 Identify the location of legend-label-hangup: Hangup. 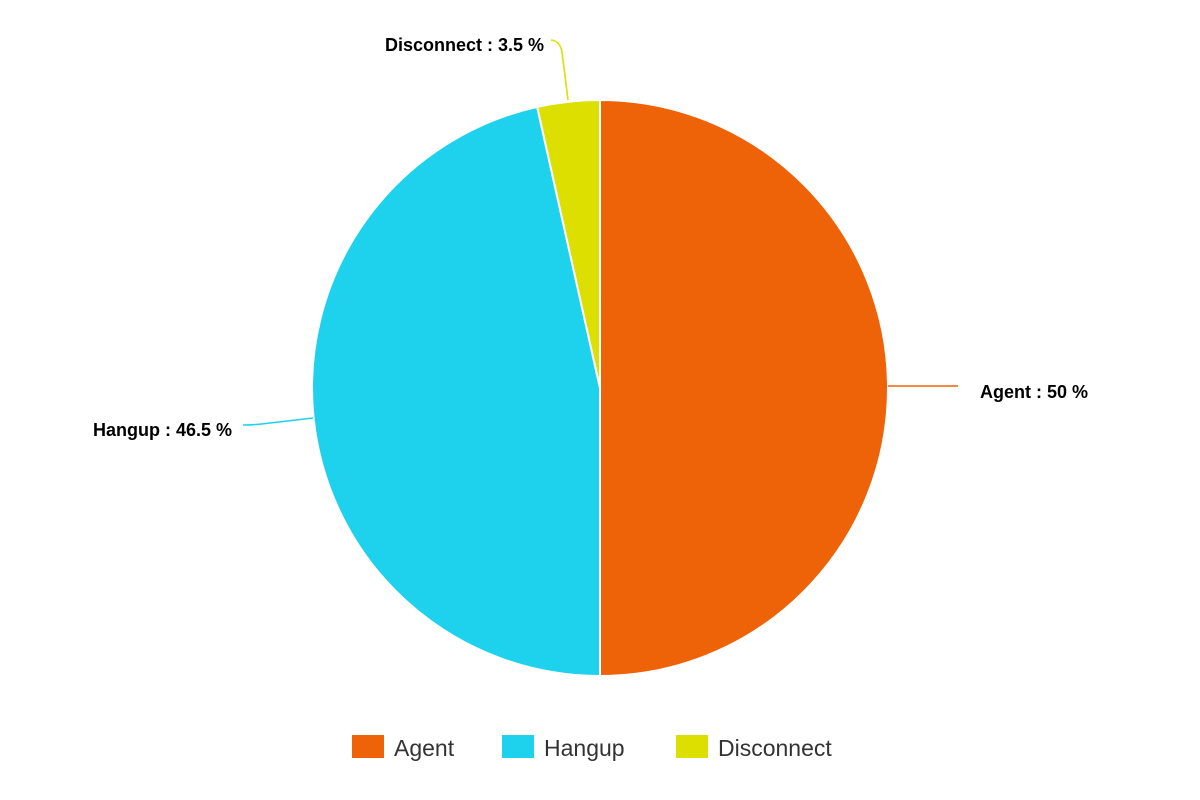
(584, 748).